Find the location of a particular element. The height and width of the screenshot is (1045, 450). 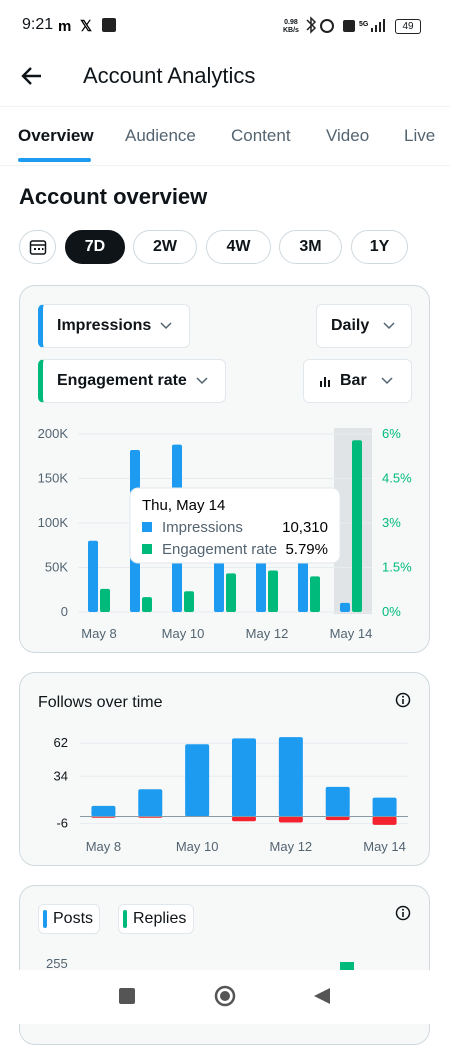

y-tick-label: 62 is located at coordinates (61, 742).